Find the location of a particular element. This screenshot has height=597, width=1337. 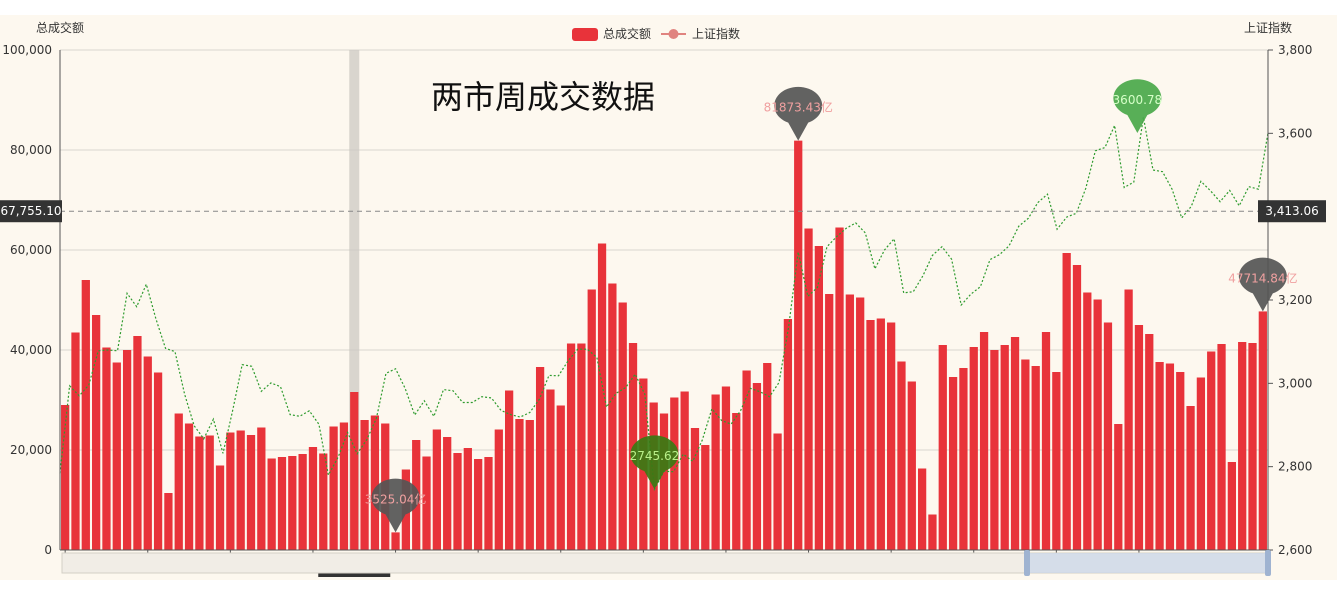

crosshair-left-tag is located at coordinates (31, 211).